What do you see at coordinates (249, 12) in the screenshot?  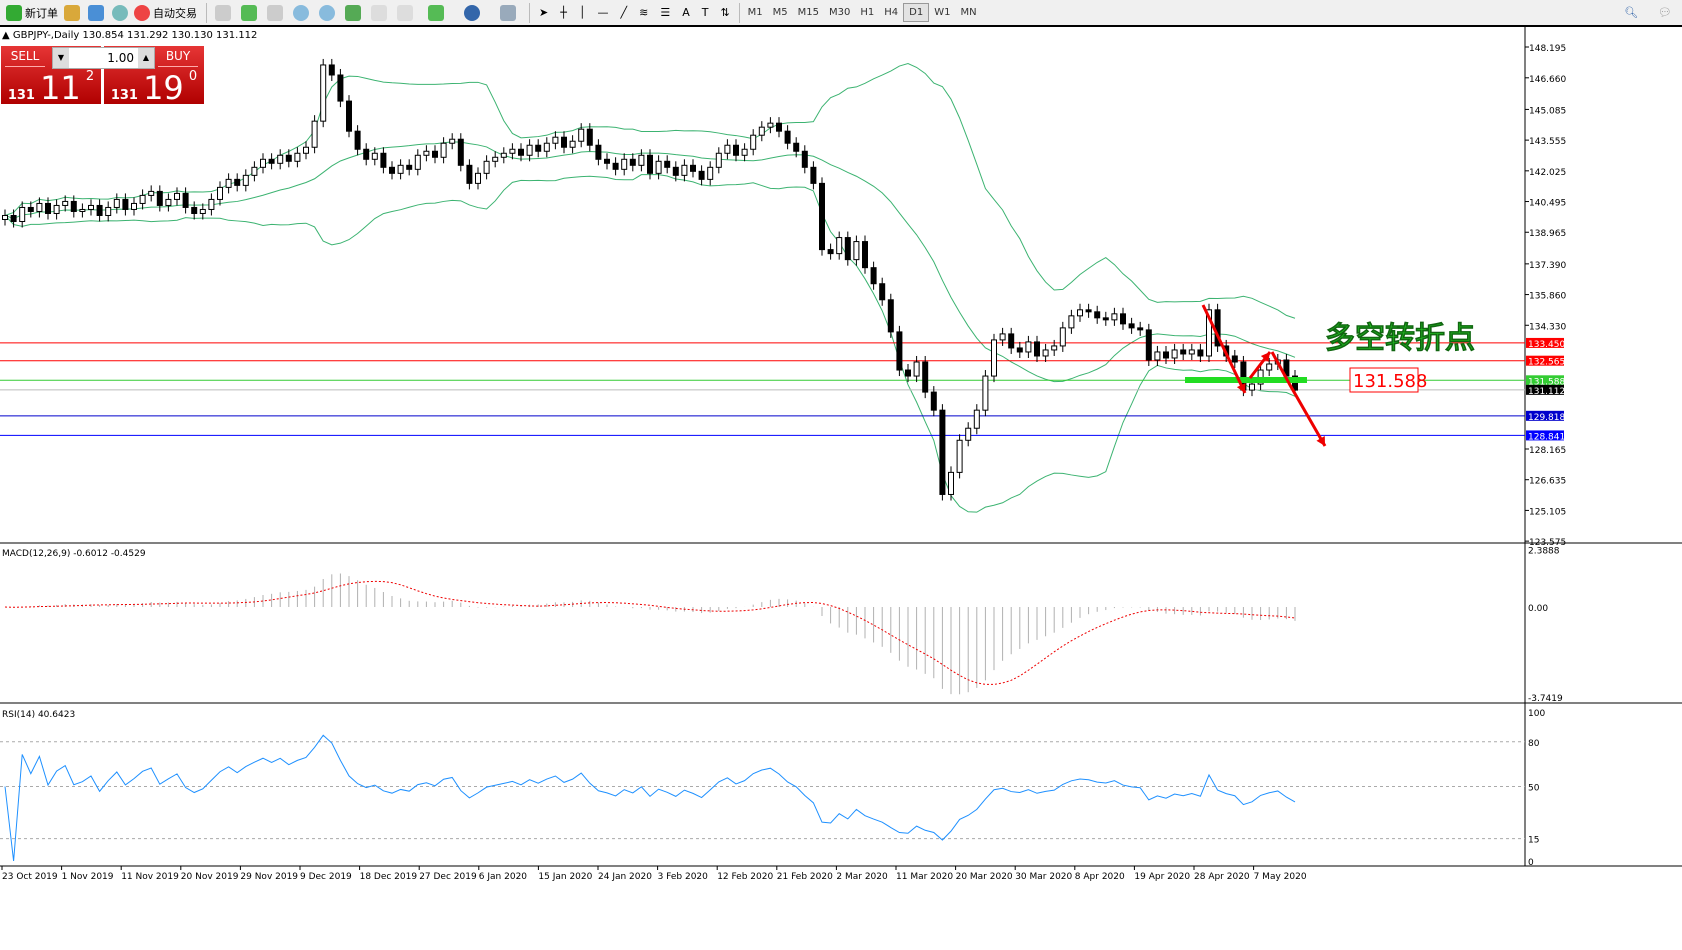 I see `candlestick-icon` at bounding box center [249, 12].